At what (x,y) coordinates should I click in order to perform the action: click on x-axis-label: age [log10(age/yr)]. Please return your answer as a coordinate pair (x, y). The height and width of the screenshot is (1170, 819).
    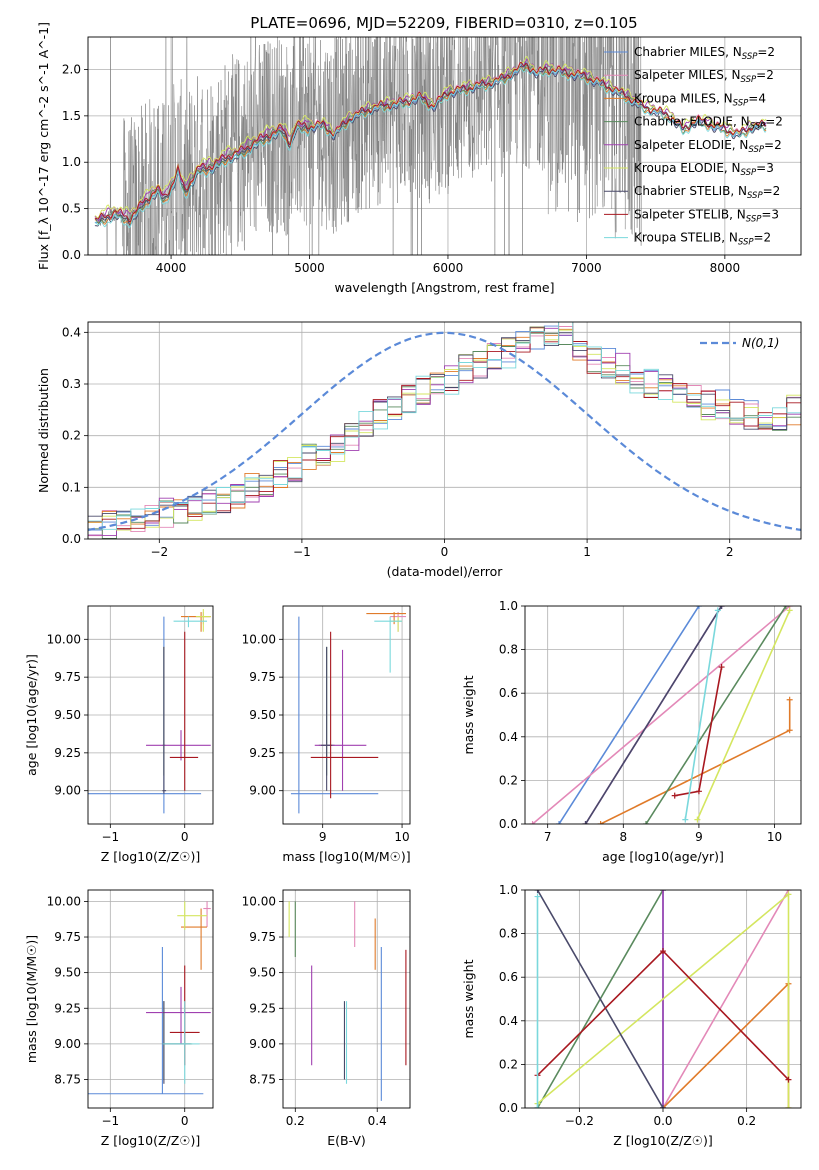
    Looking at the image, I should click on (663, 856).